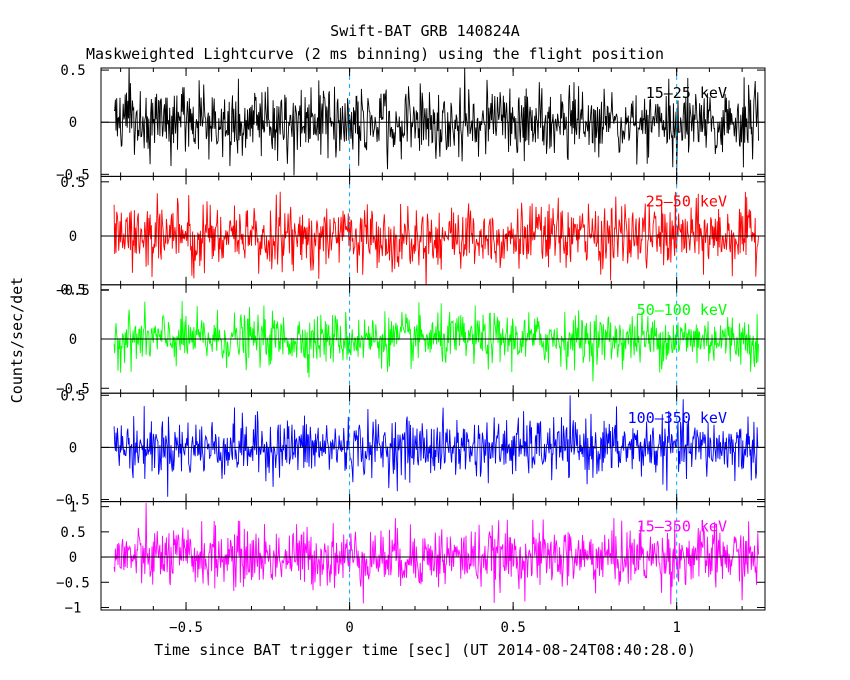  I want to click on x-tick-label: 0, so click(349, 628).